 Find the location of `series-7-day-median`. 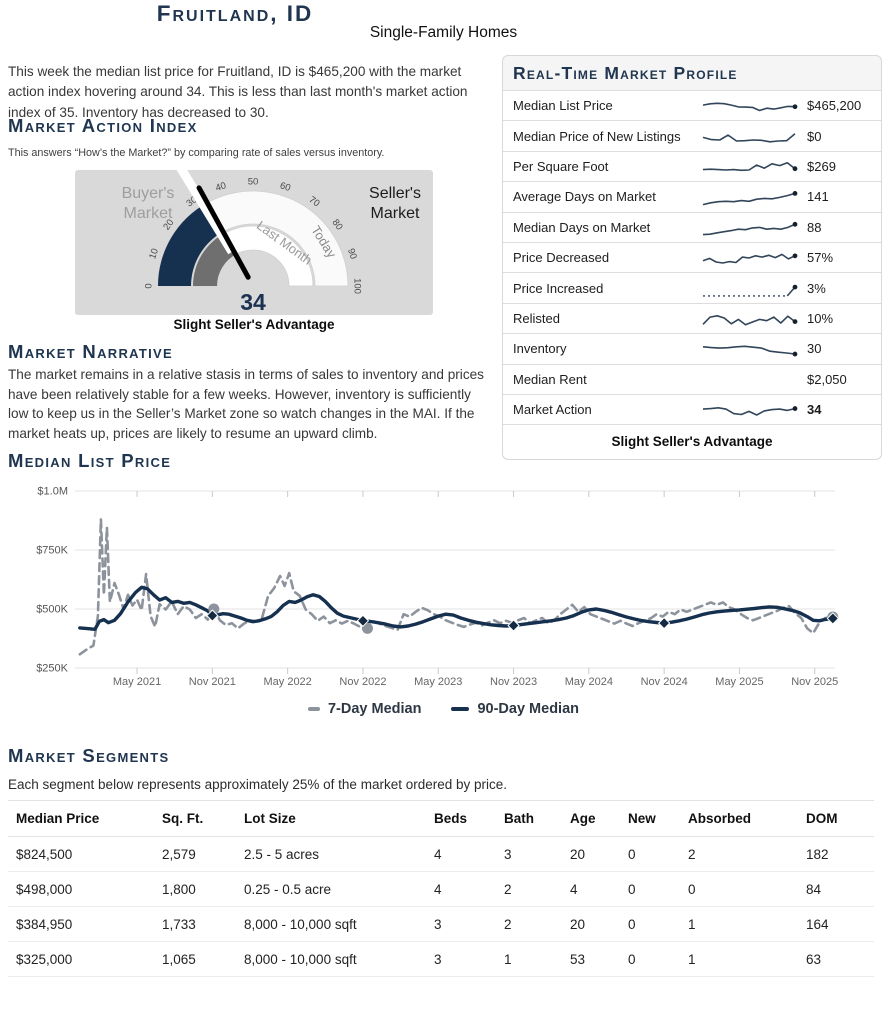

series-7-day-median is located at coordinates (456, 586).